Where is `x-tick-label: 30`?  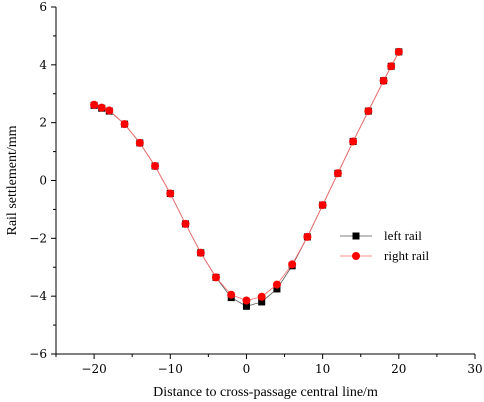 x-tick-label: 30 is located at coordinates (474, 369).